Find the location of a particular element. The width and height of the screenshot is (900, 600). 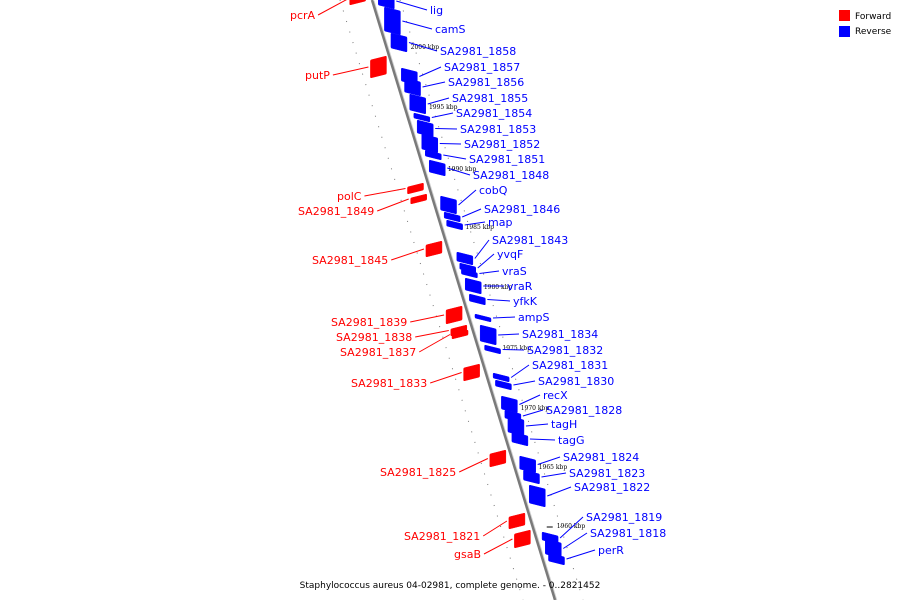

scale-tick-label: 1970 kbp is located at coordinates (535, 408).